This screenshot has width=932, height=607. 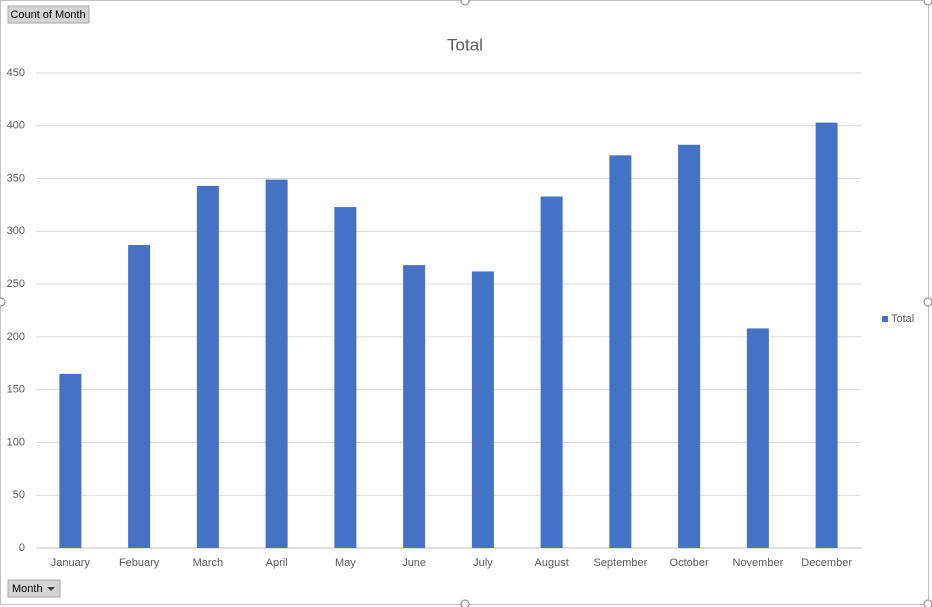 I want to click on y-tick-label: 400, so click(x=16, y=126).